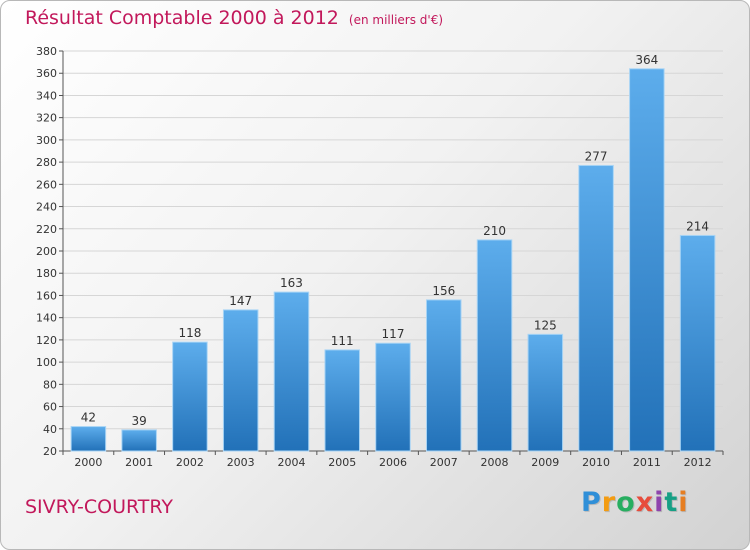 The height and width of the screenshot is (550, 750). Describe the element at coordinates (99, 507) in the screenshot. I see `town-name: SIVRY-COURTRY` at that location.